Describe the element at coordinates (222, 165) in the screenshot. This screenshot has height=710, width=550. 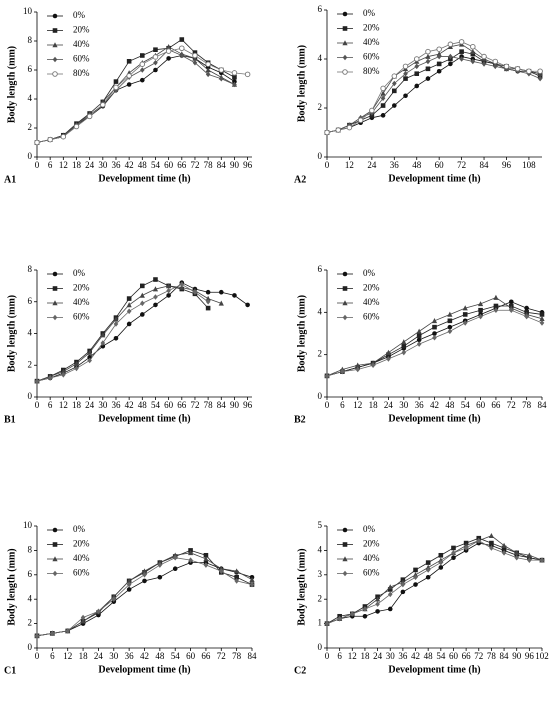
I see `x-tick-label: 84` at that location.